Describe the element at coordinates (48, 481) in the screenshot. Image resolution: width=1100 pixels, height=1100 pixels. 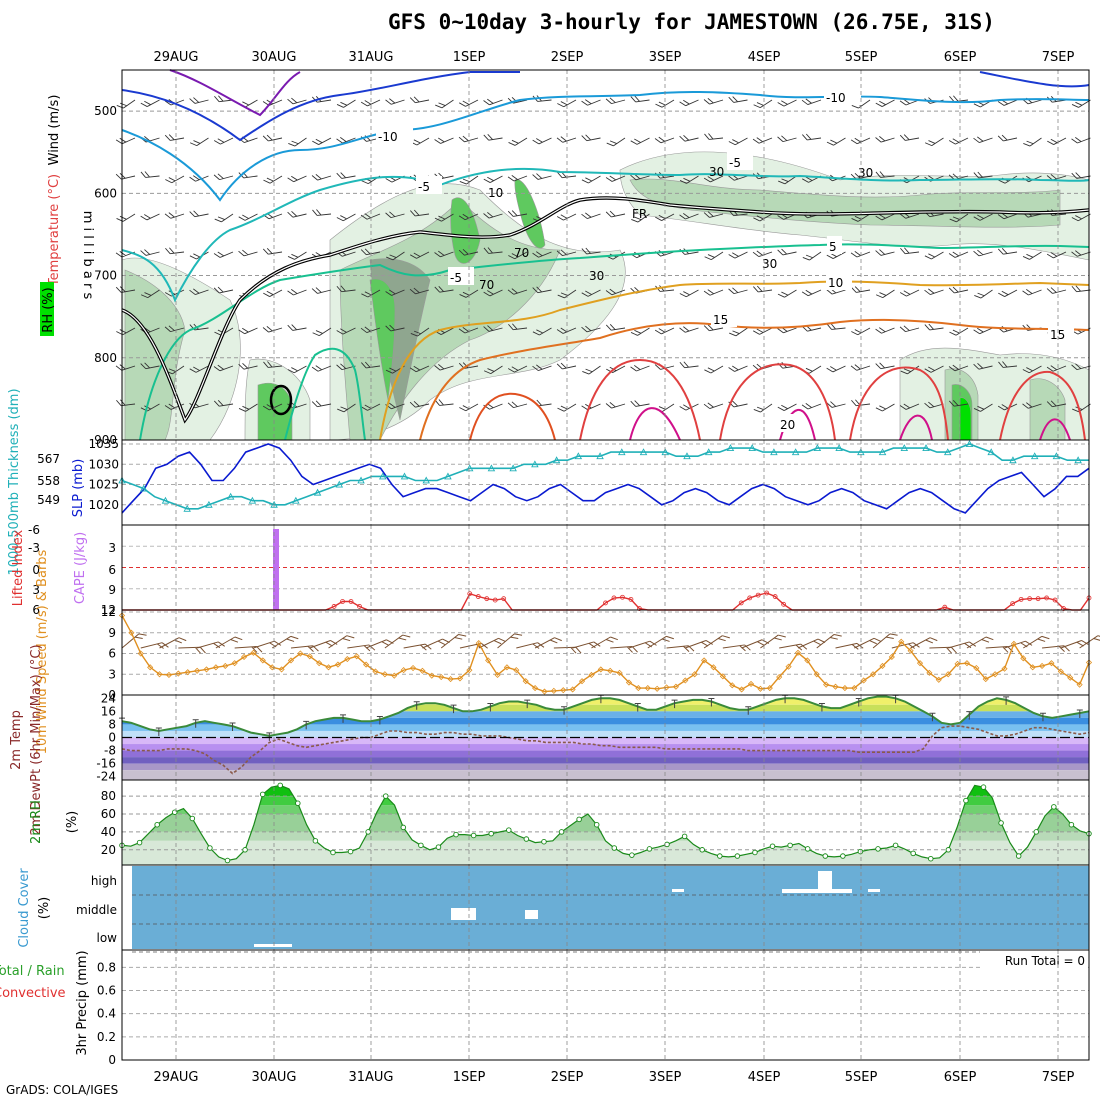
I see `y-tick-label-left: 558` at that location.